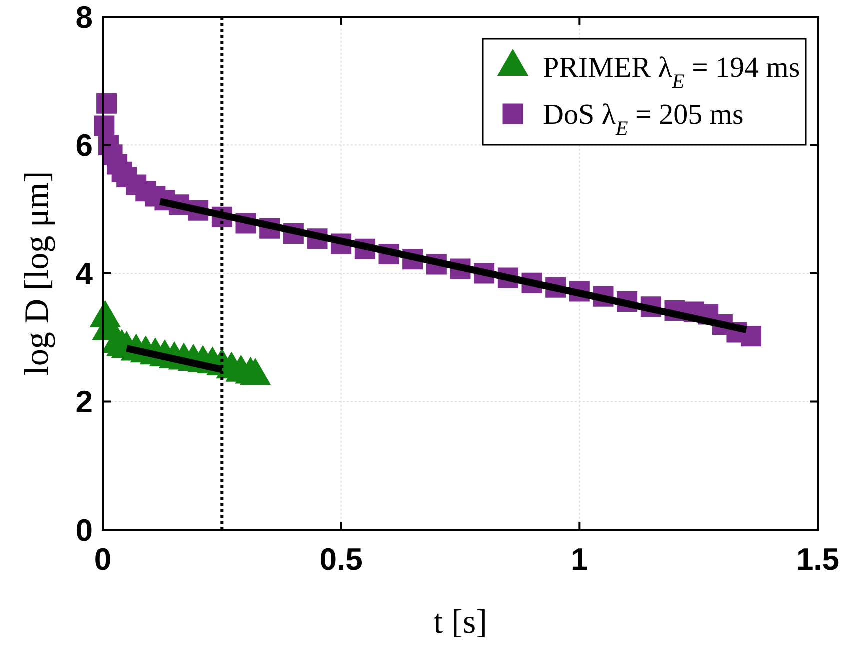 The width and height of the screenshot is (859, 653). Describe the element at coordinates (84, 146) in the screenshot. I see `y-tick-label: 6` at that location.